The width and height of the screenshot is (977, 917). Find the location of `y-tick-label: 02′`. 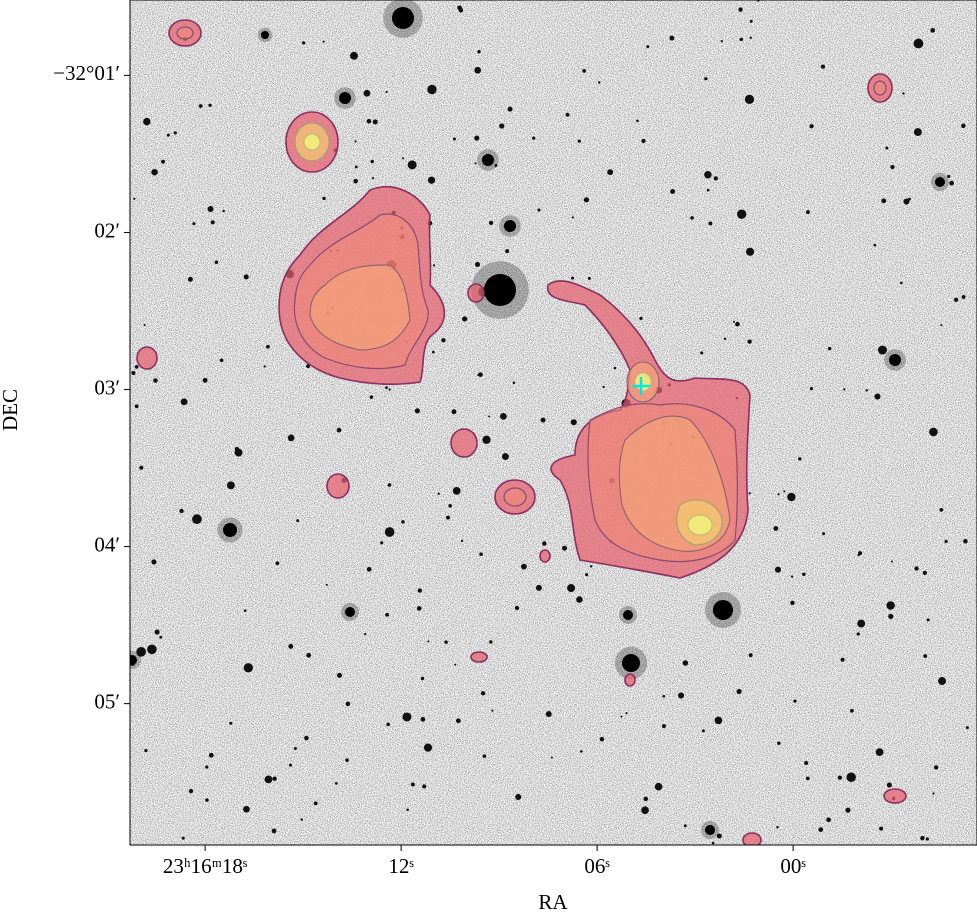

y-tick-label: 02′ is located at coordinates (107, 230).